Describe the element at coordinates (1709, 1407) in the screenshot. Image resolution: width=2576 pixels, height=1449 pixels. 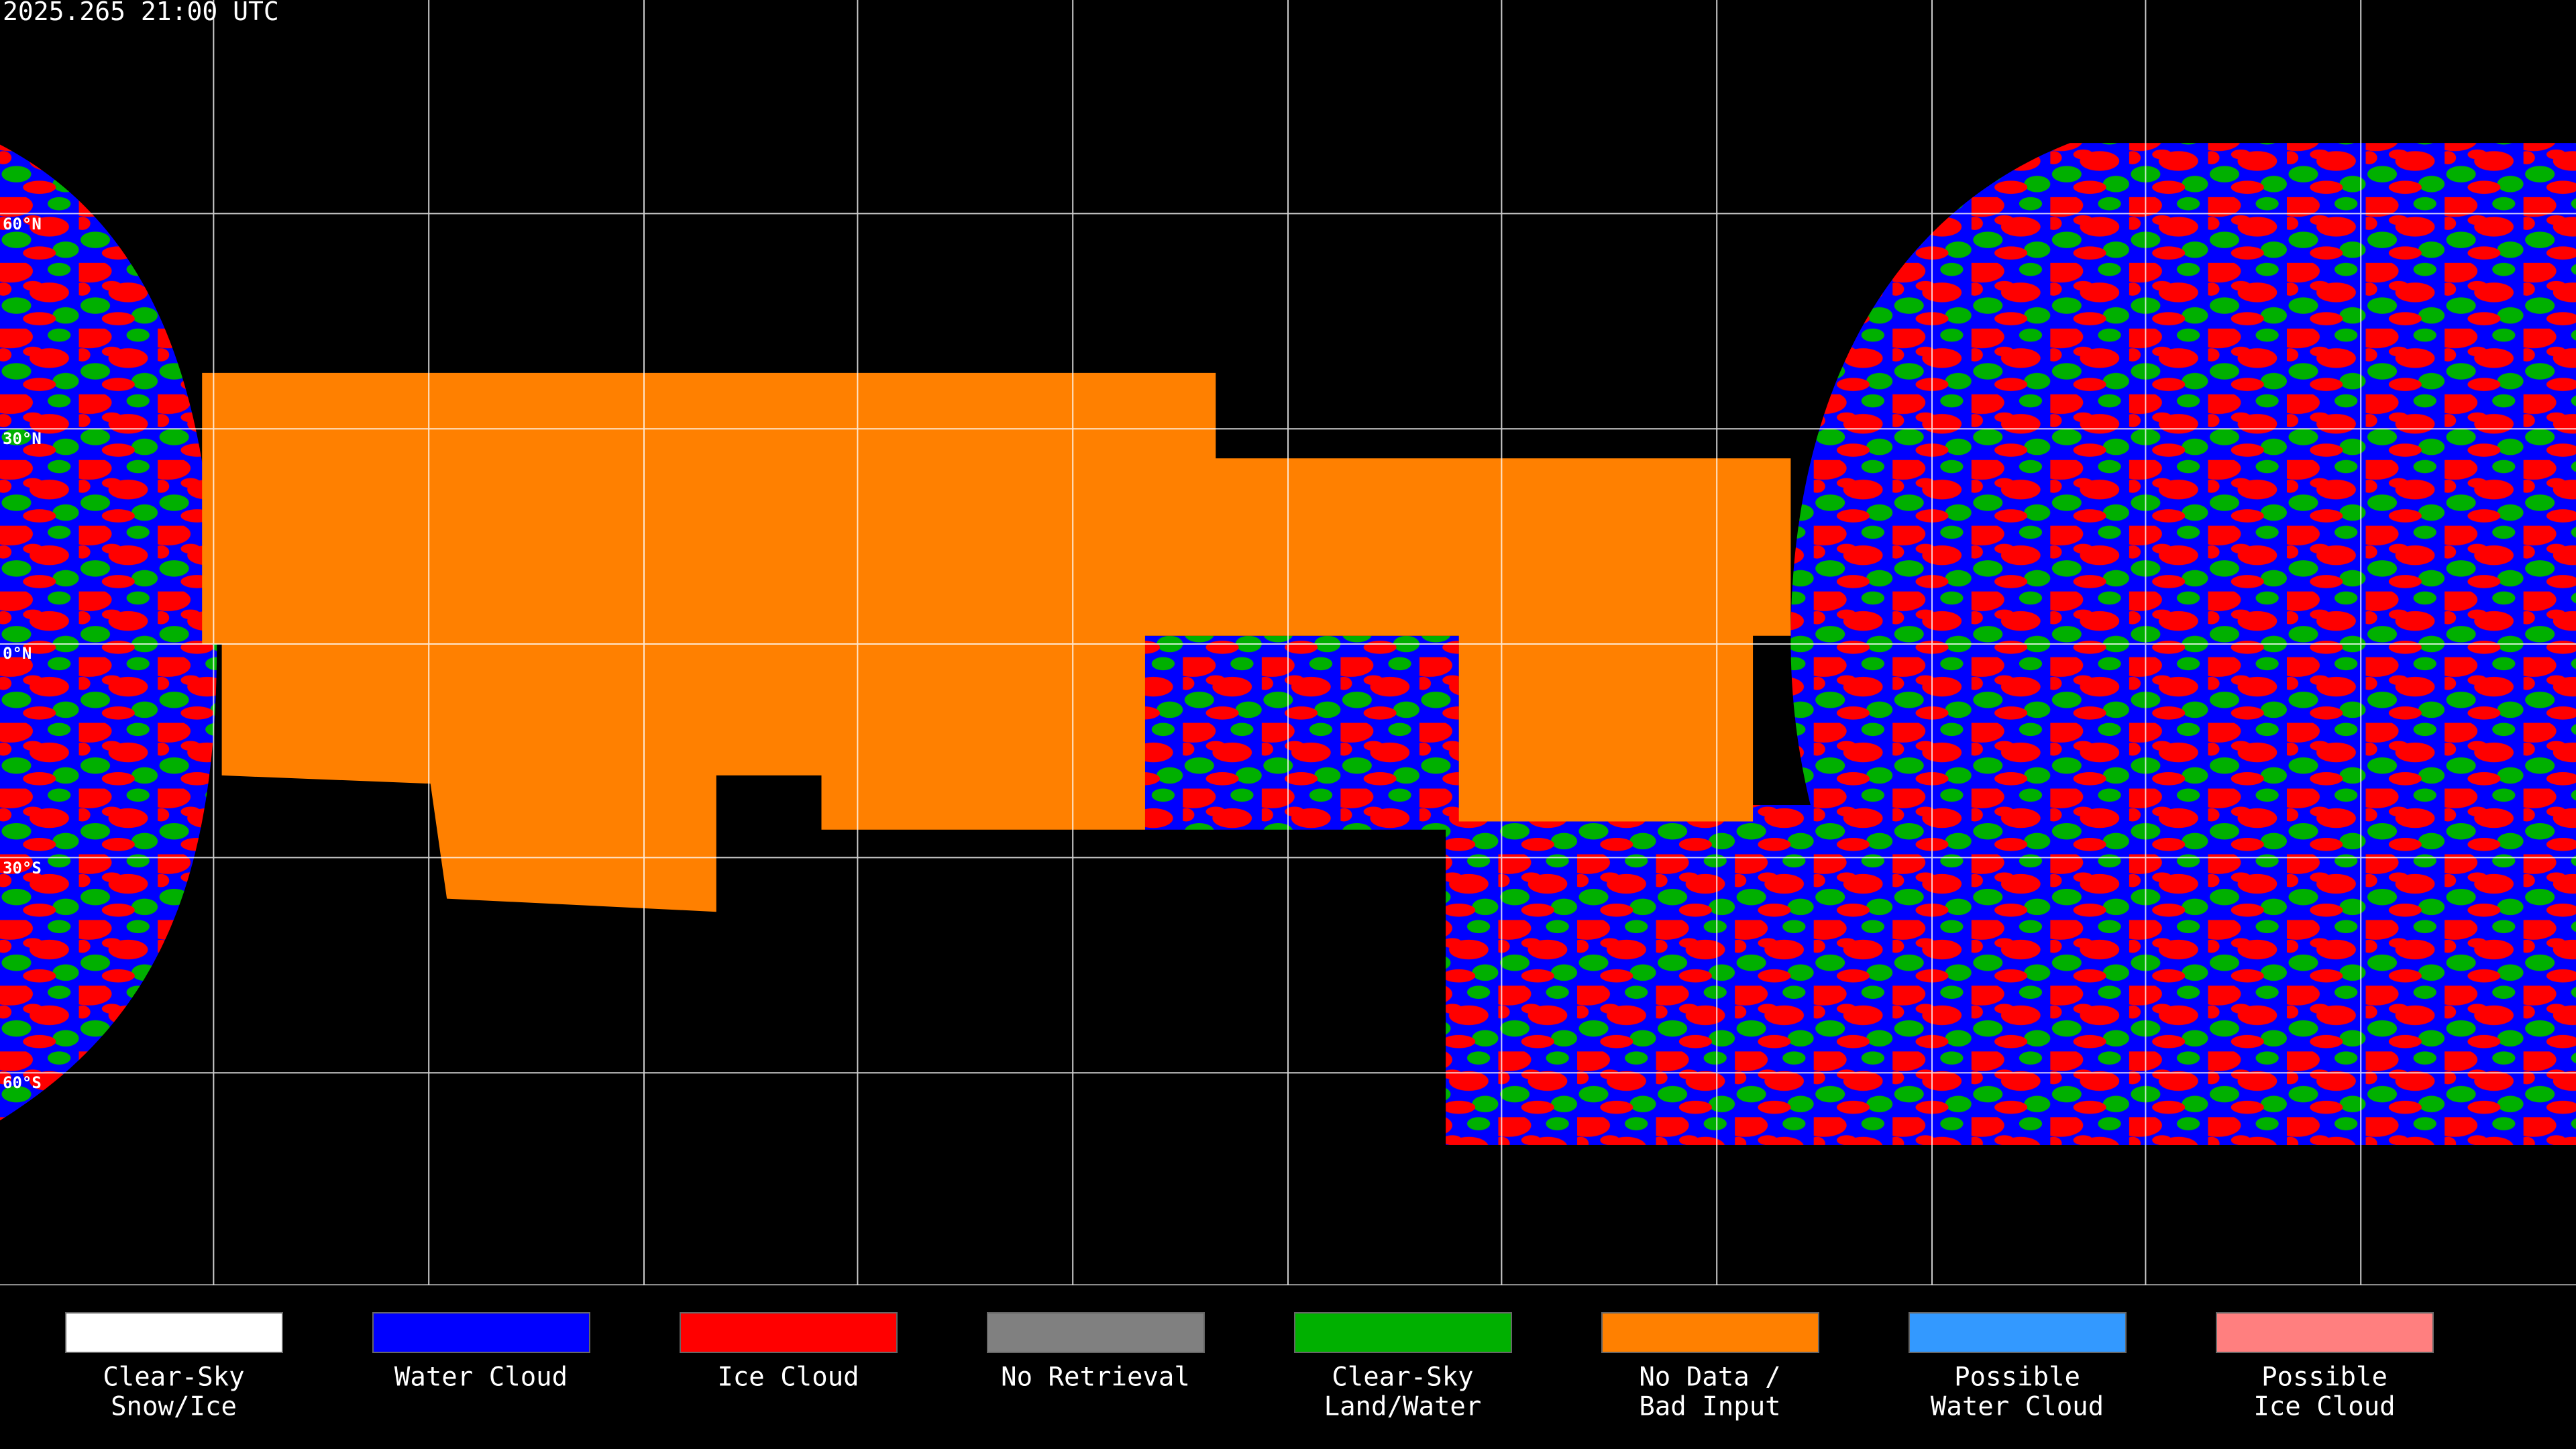
I see `legend-label: Bad Input` at that location.